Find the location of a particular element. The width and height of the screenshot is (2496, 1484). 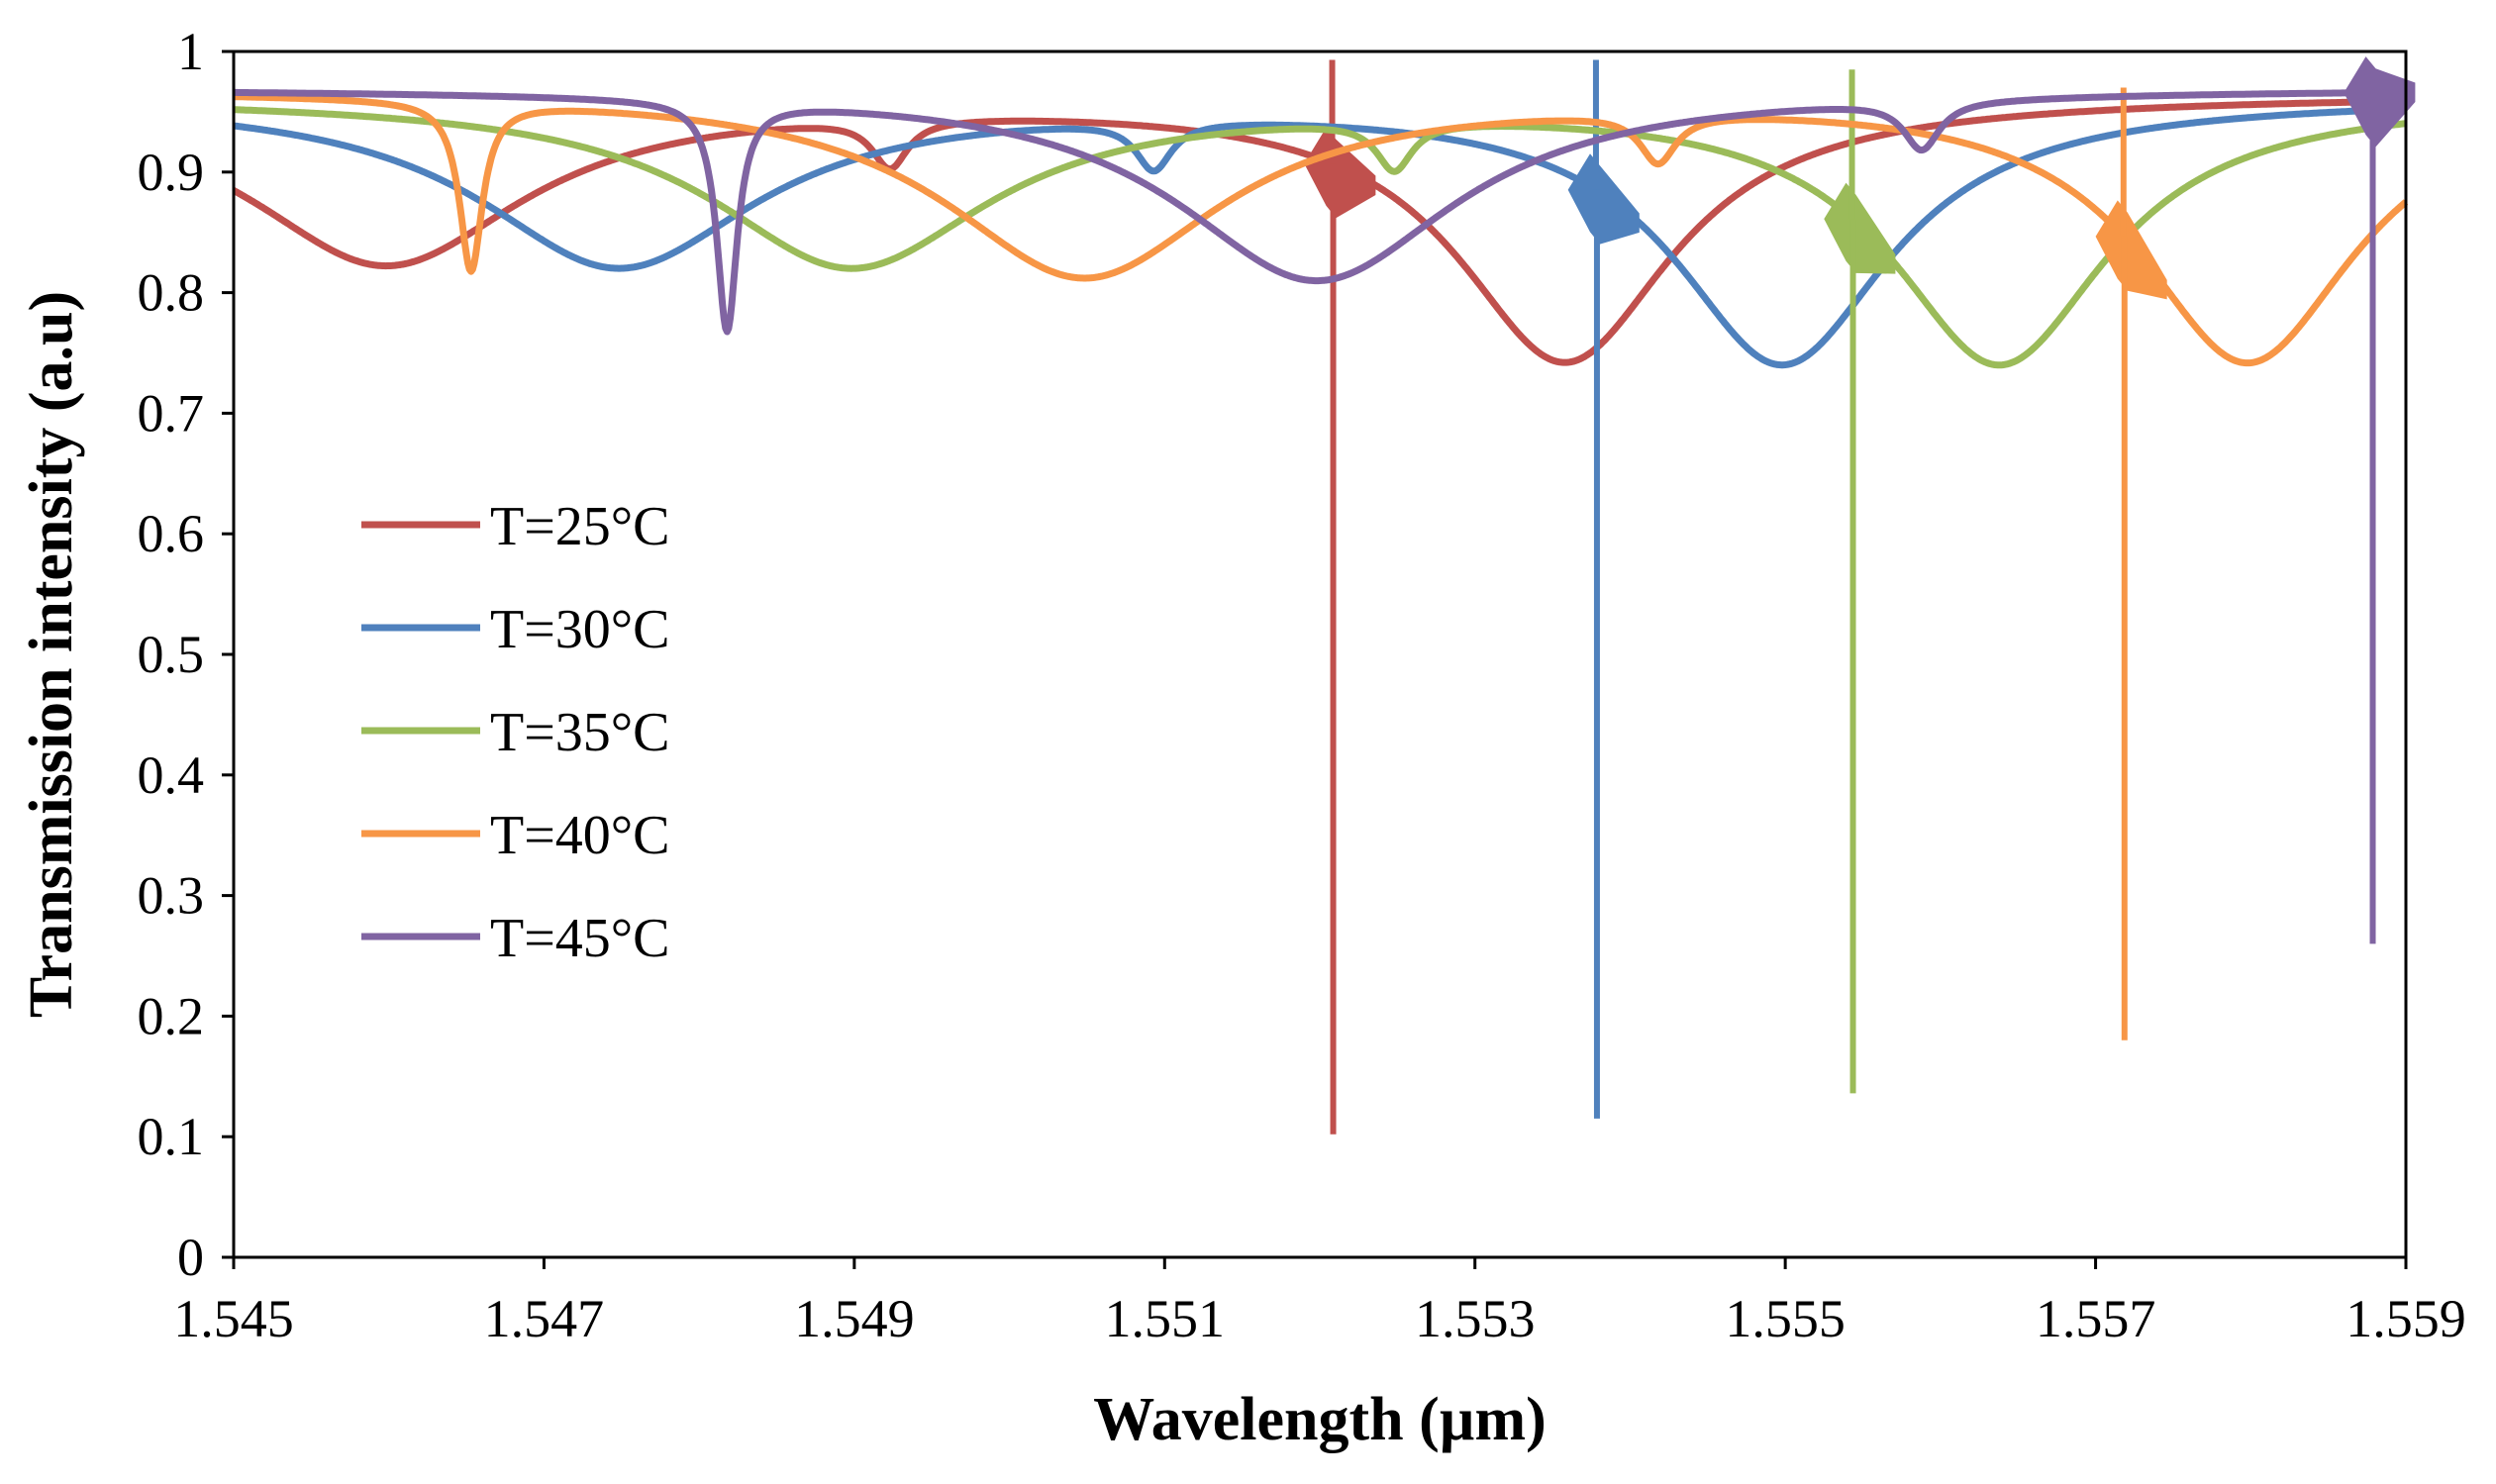

y-tick-label: 0.2 is located at coordinates (171, 1015).